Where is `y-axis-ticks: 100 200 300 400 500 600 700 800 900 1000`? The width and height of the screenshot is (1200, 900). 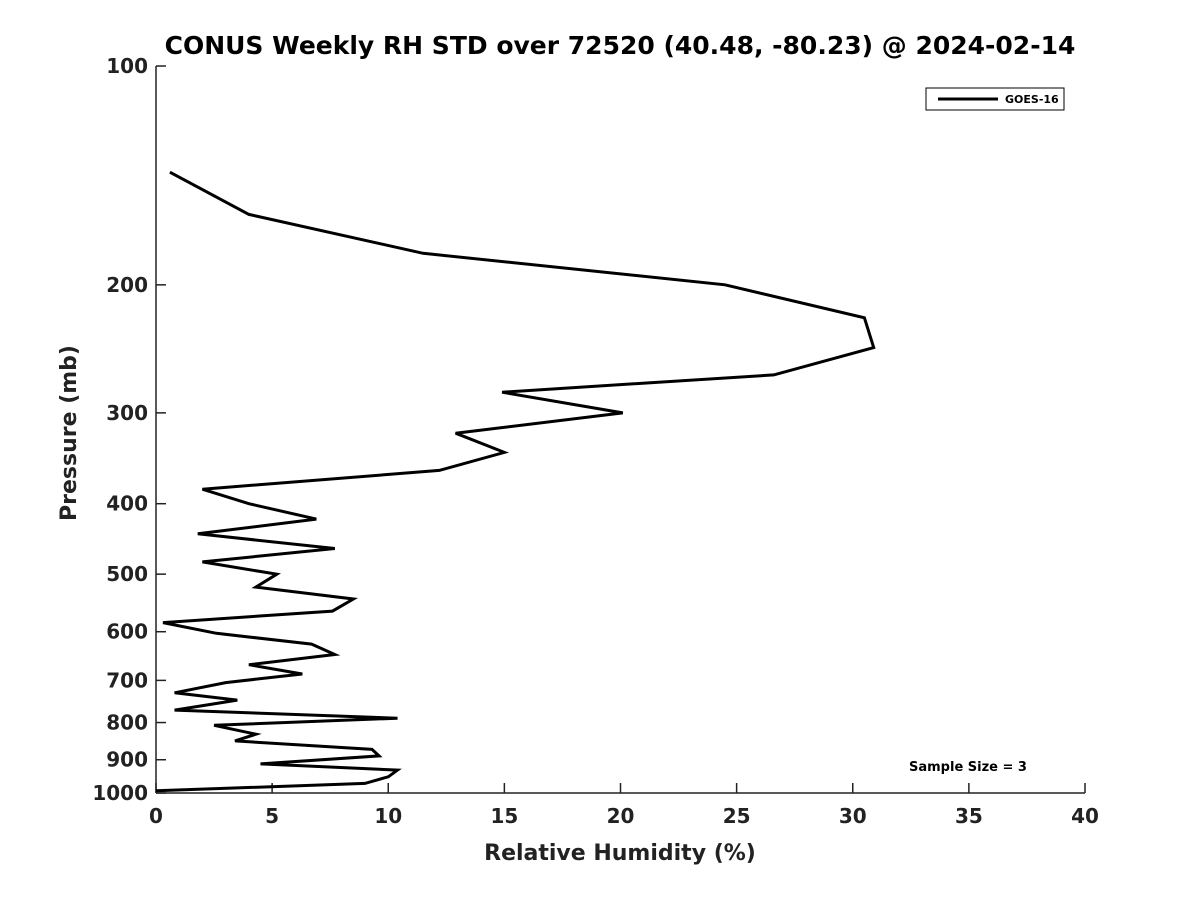
y-axis-ticks: 100 200 300 400 500 600 700 800 900 1000 is located at coordinates (129, 429).